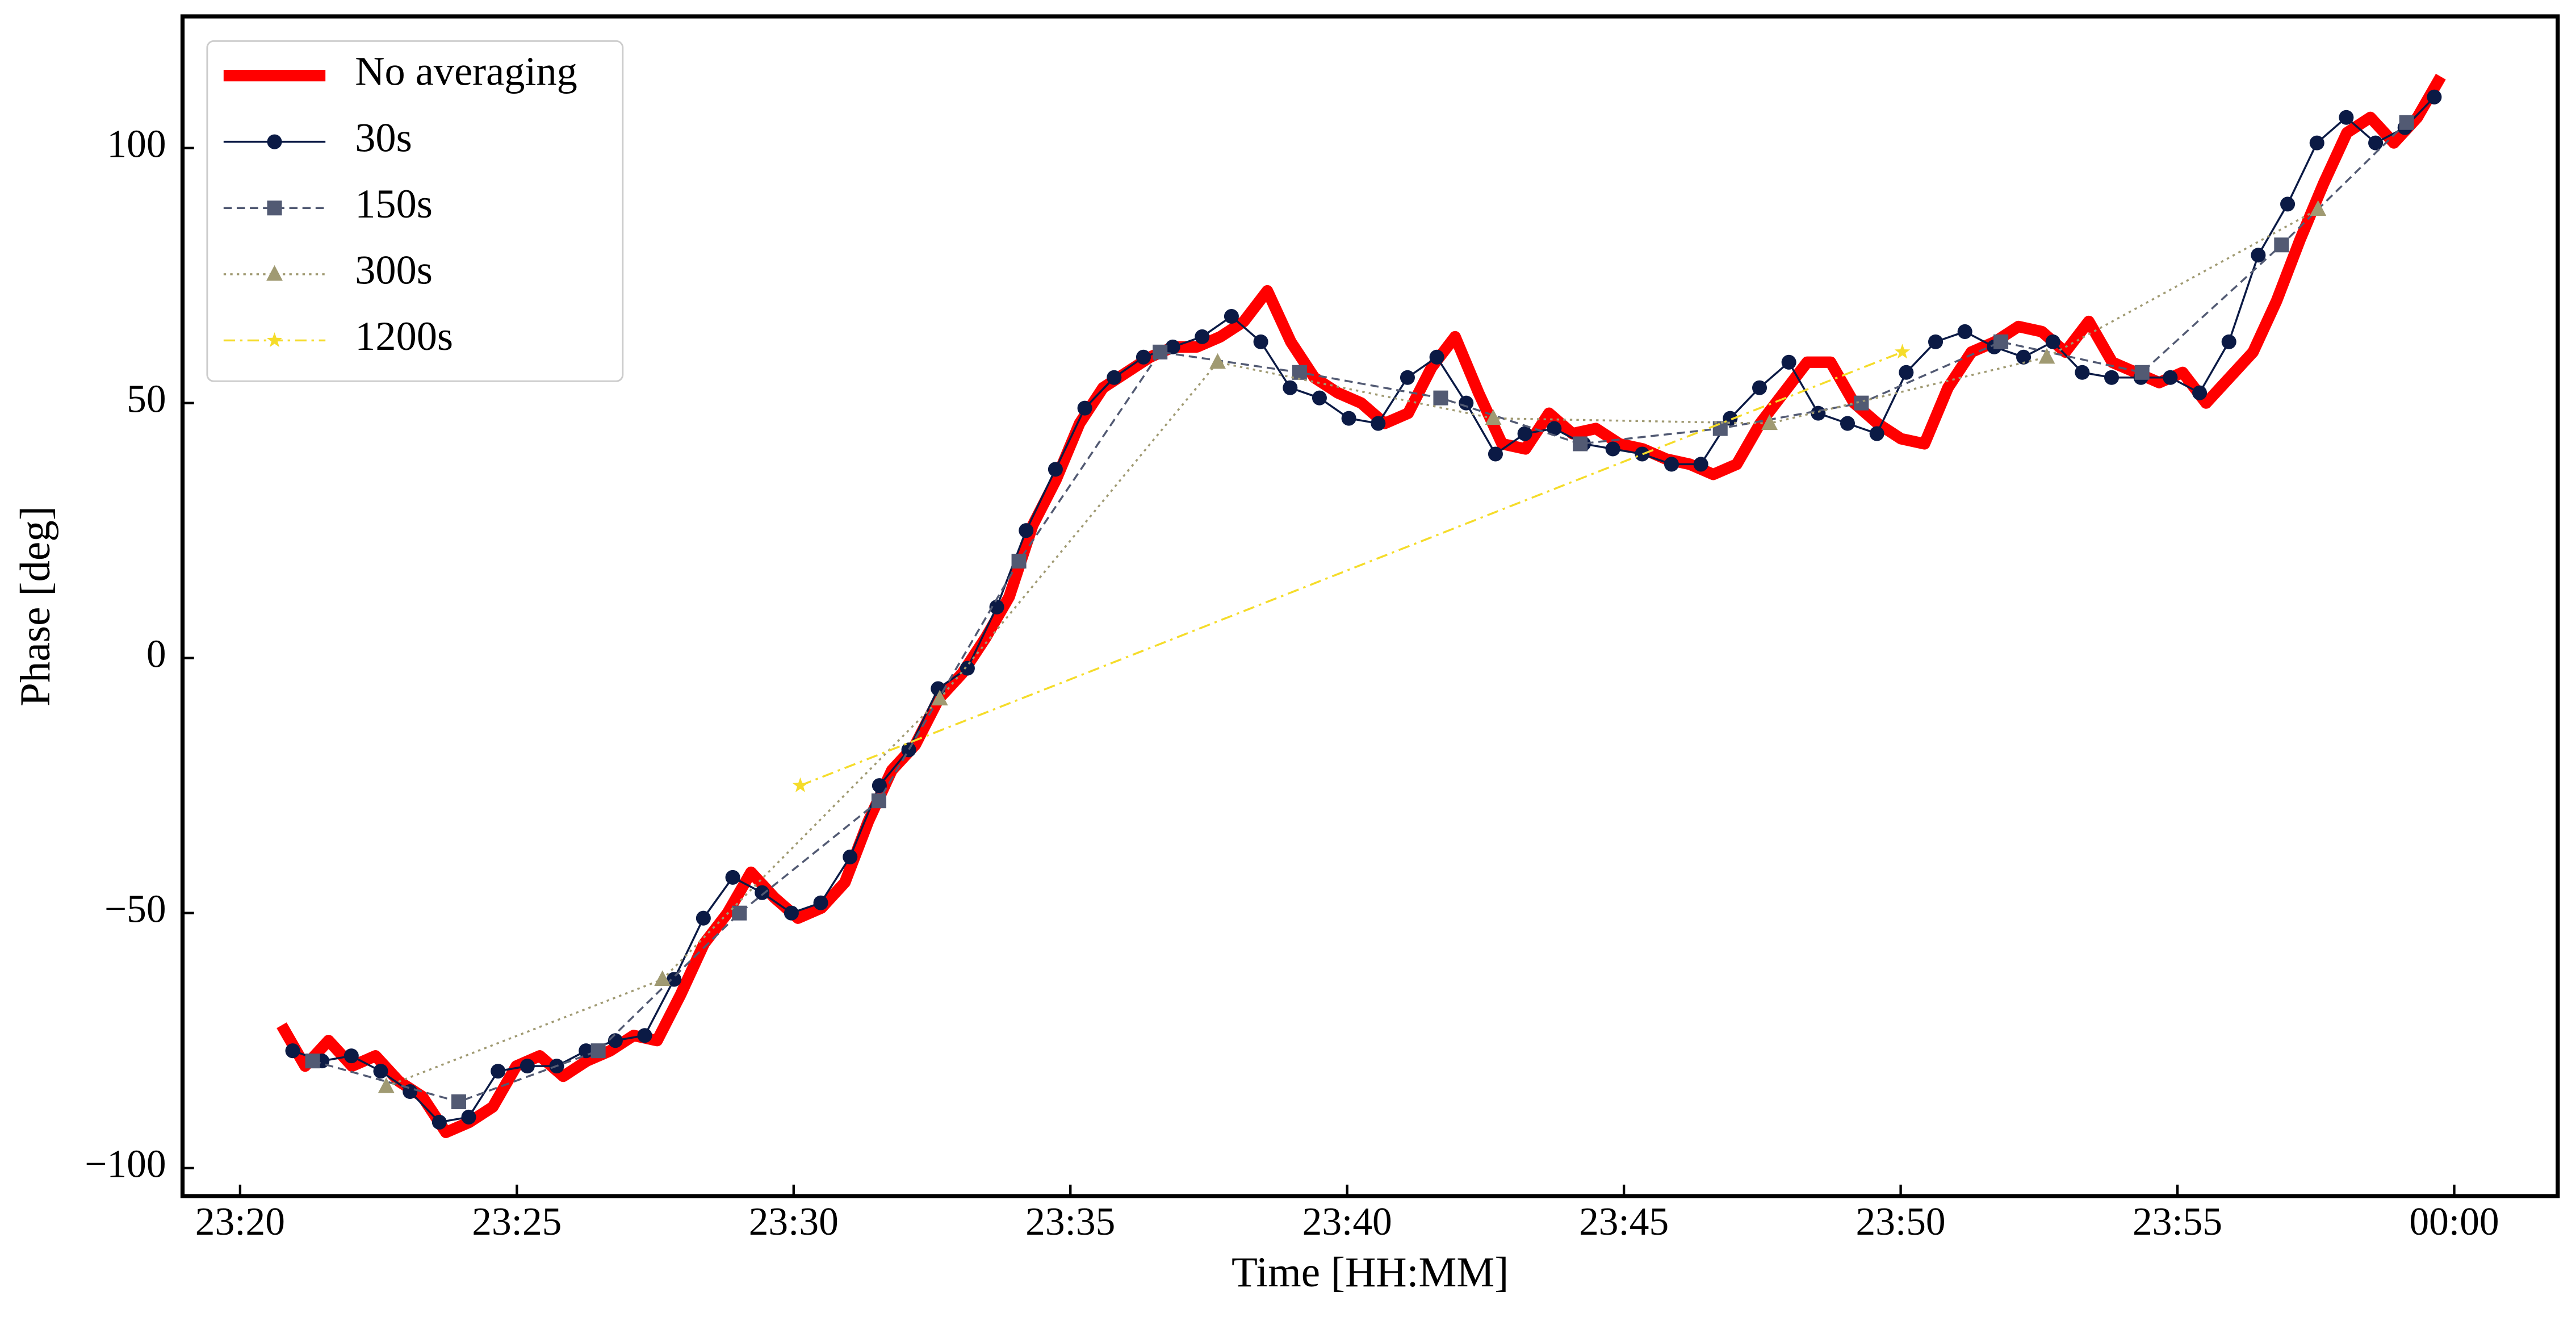  What do you see at coordinates (1370, 1273) in the screenshot?
I see `x-axis-label: Time [HH:MM]` at bounding box center [1370, 1273].